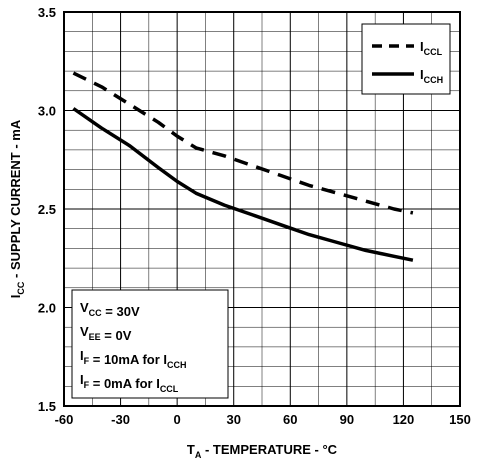 The image size is (478, 470). What do you see at coordinates (431, 48) in the screenshot?
I see `legend-label: ICCL` at bounding box center [431, 48].